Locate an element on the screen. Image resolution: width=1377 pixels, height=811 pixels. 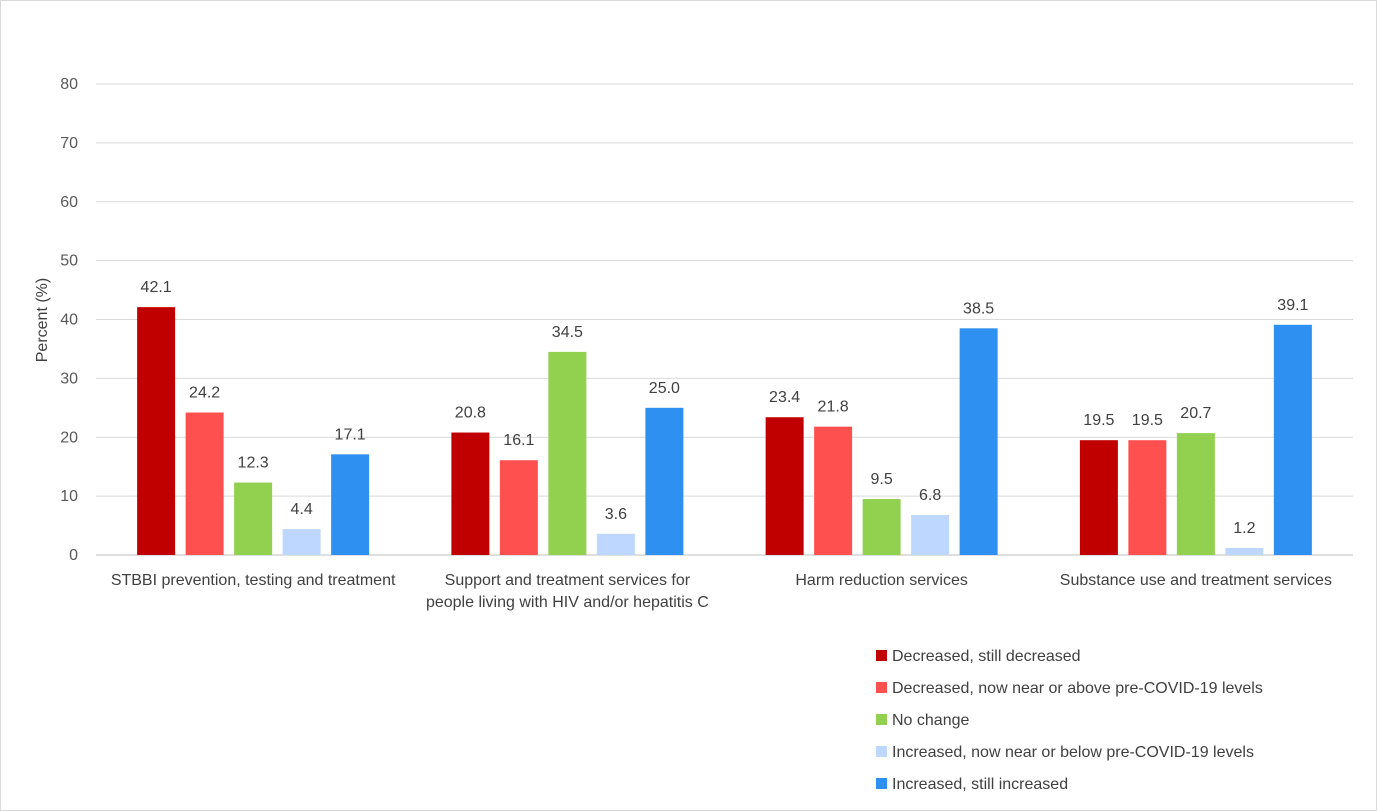
data-label: 20.8 is located at coordinates (470, 413).